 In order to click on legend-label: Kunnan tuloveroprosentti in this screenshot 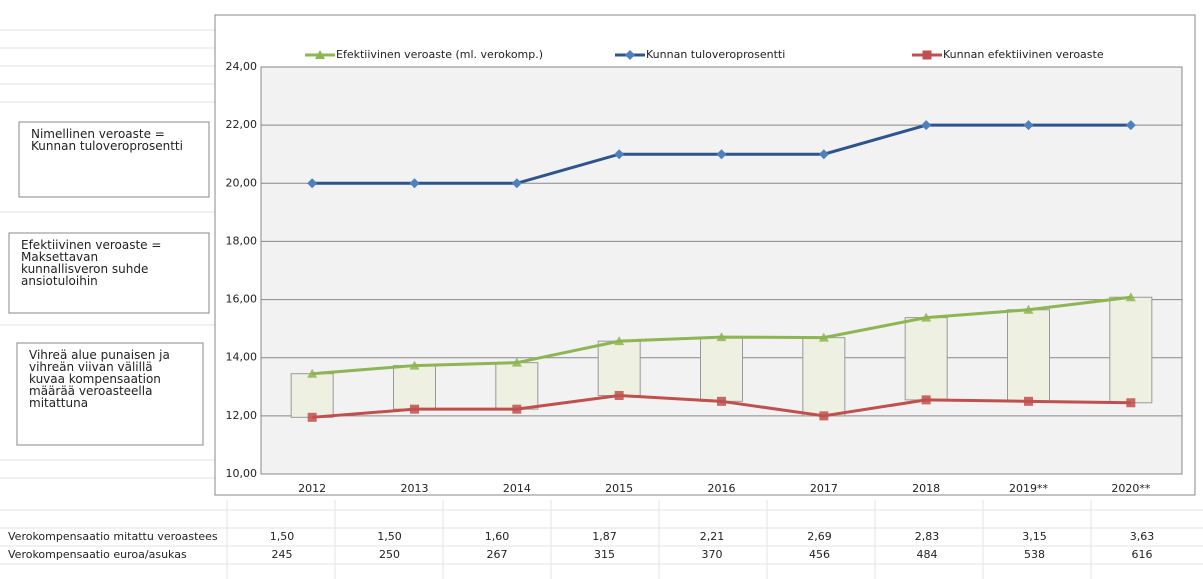, I will do `click(715, 54)`.